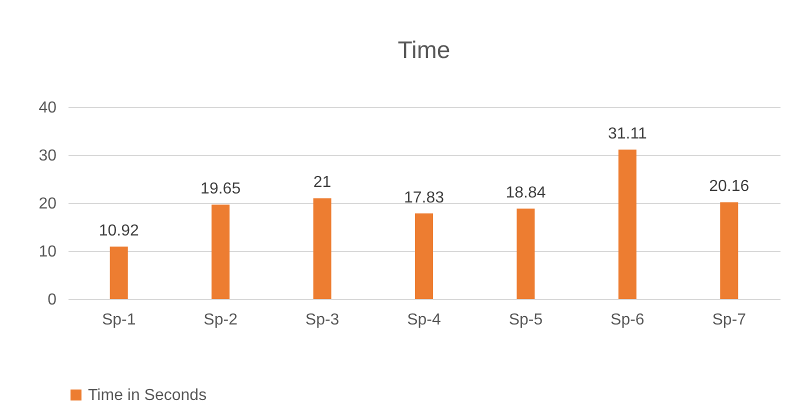 The image size is (803, 414). I want to click on y-tick-label: 10, so click(47, 252).